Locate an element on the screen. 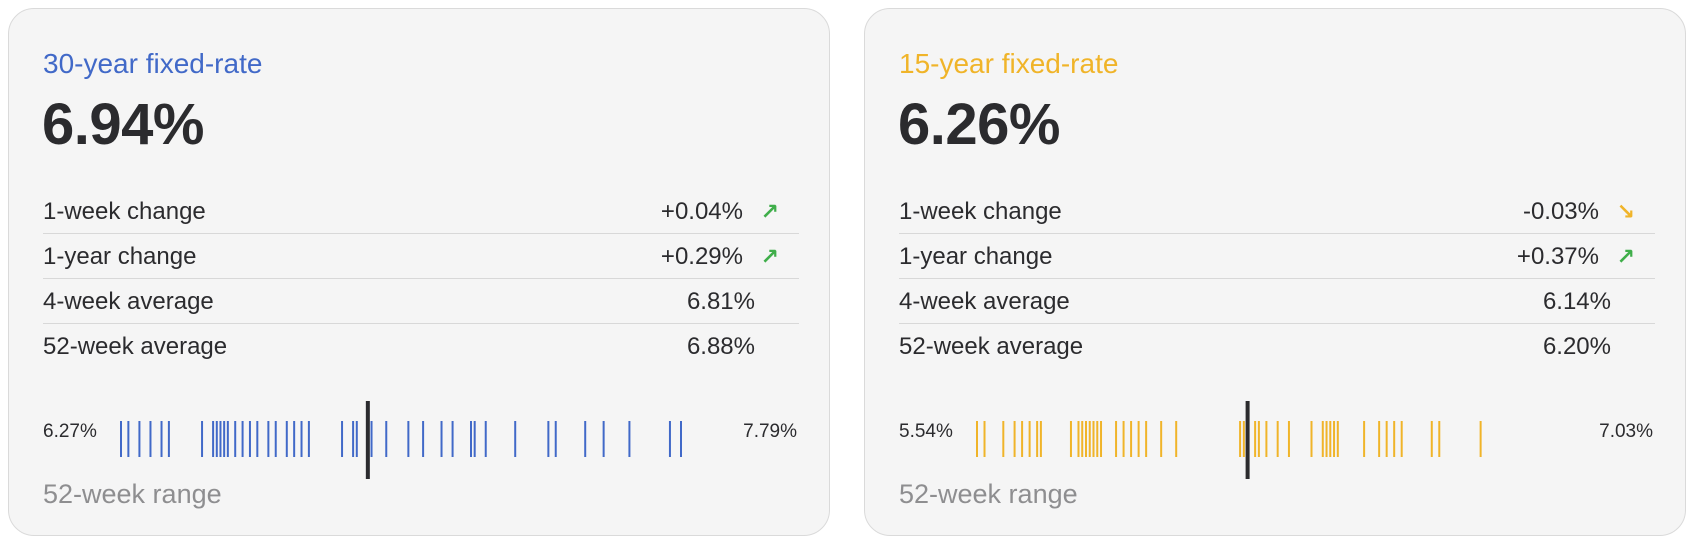  stat-value: +0.29% is located at coordinates (701, 256).